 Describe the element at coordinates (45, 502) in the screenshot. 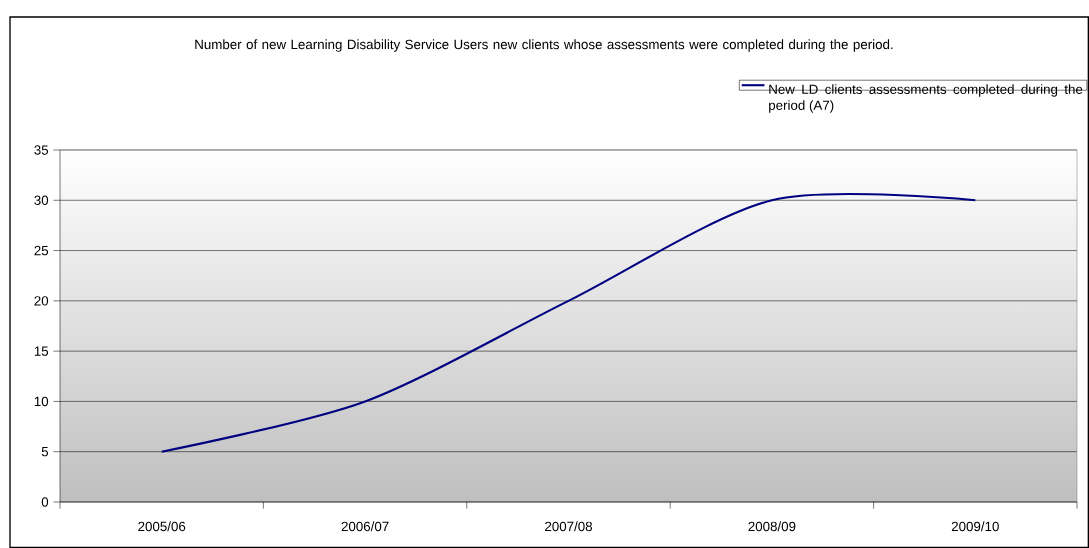

I see `y-tick-label: 0` at that location.